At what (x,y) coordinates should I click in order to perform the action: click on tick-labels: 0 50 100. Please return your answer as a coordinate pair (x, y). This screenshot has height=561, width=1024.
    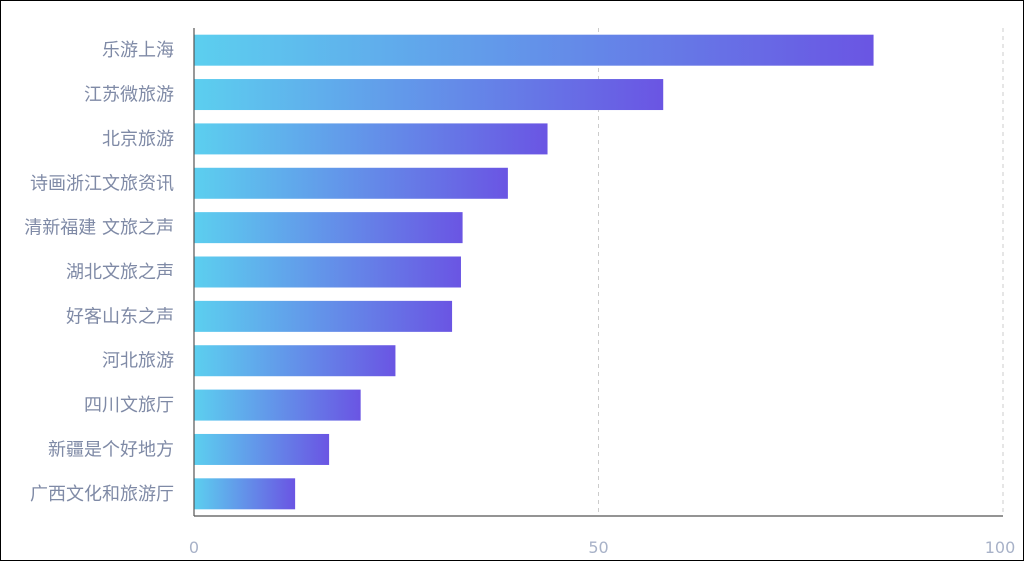
    Looking at the image, I should click on (602, 547).